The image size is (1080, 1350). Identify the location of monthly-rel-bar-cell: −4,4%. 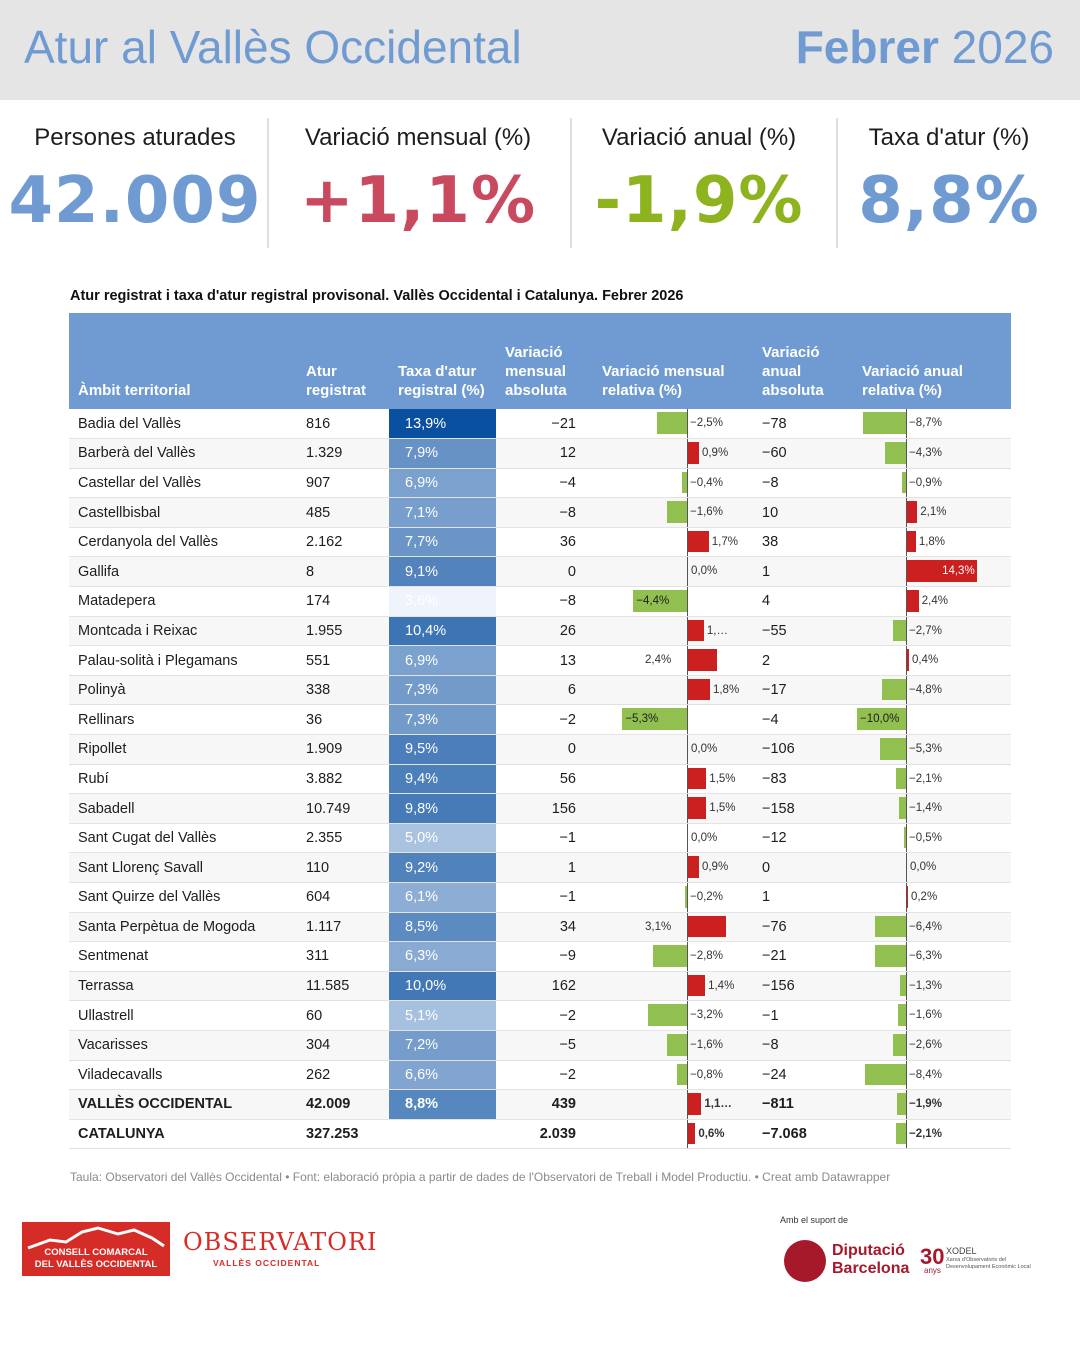
(673, 601).